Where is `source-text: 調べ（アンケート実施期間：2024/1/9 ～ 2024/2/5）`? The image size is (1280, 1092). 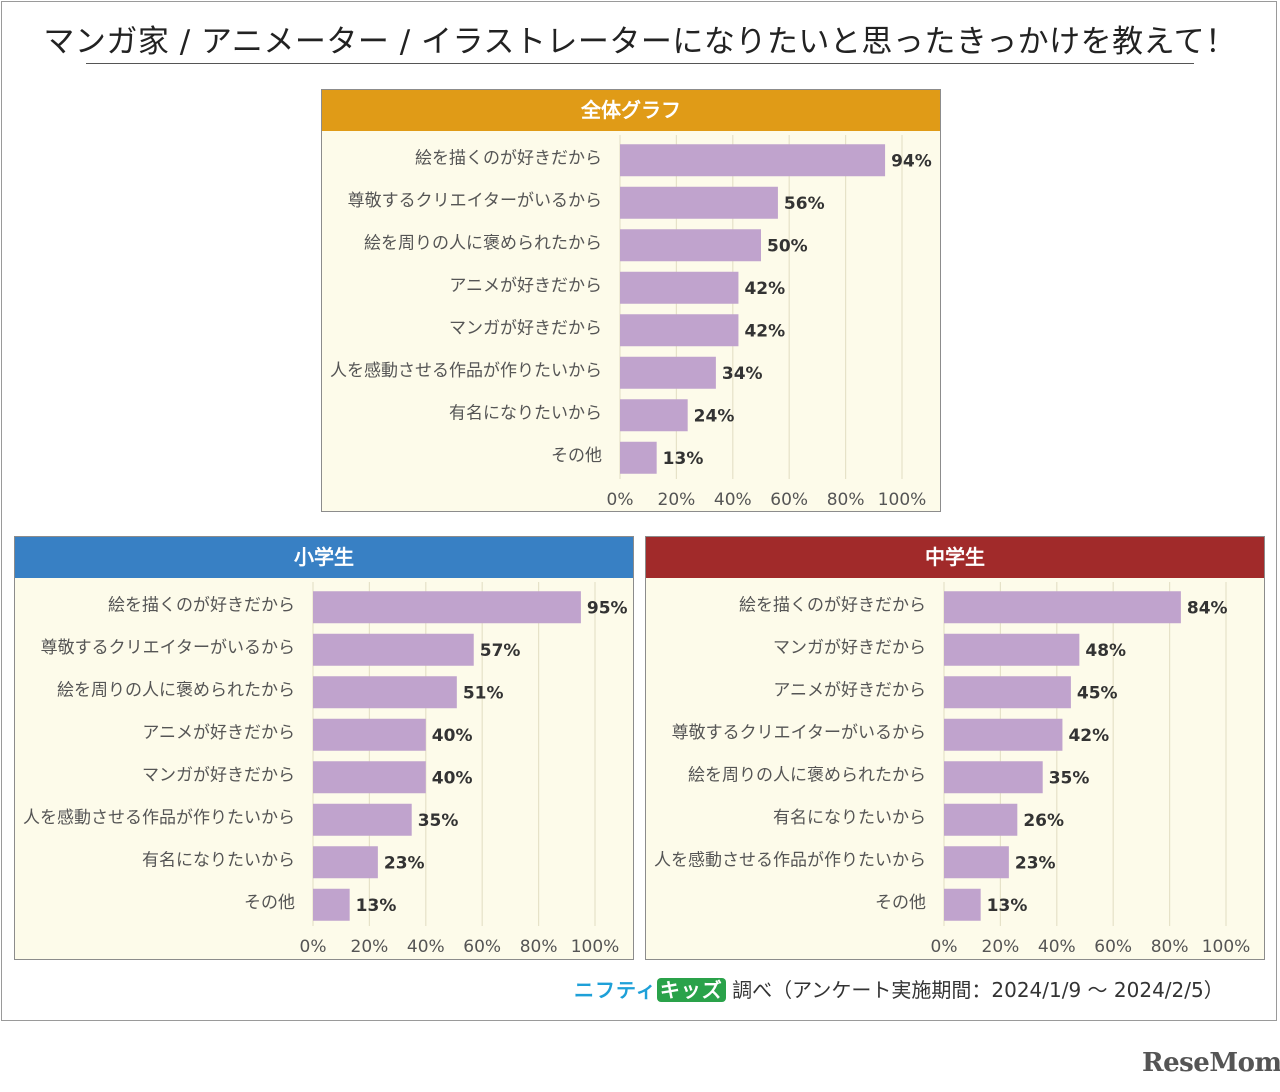
source-text: 調べ（アンケート実施期間：2024/1/9 ～ 2024/2/5） is located at coordinates (978, 990).